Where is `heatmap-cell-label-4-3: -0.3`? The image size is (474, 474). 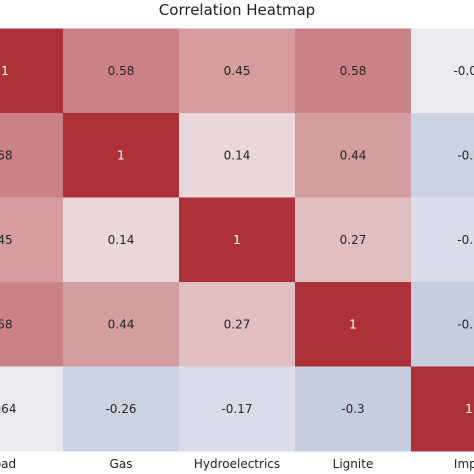
heatmap-cell-label-4-3: -0.3 is located at coordinates (352, 409).